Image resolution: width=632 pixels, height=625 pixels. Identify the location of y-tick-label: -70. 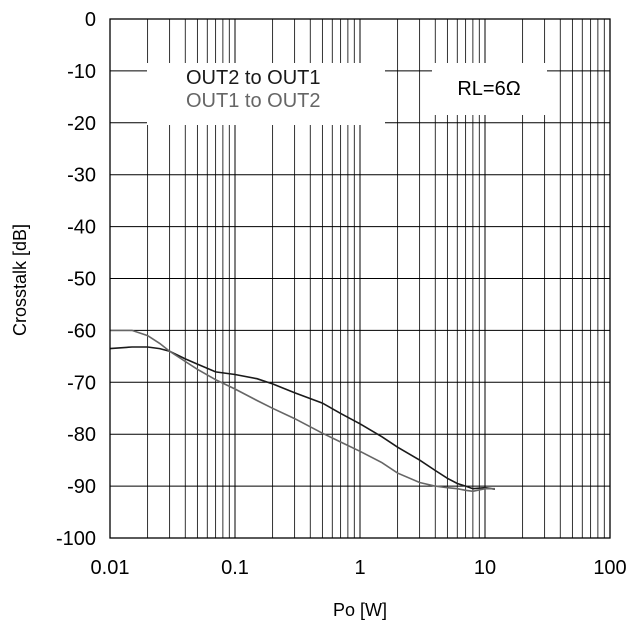
(81, 383).